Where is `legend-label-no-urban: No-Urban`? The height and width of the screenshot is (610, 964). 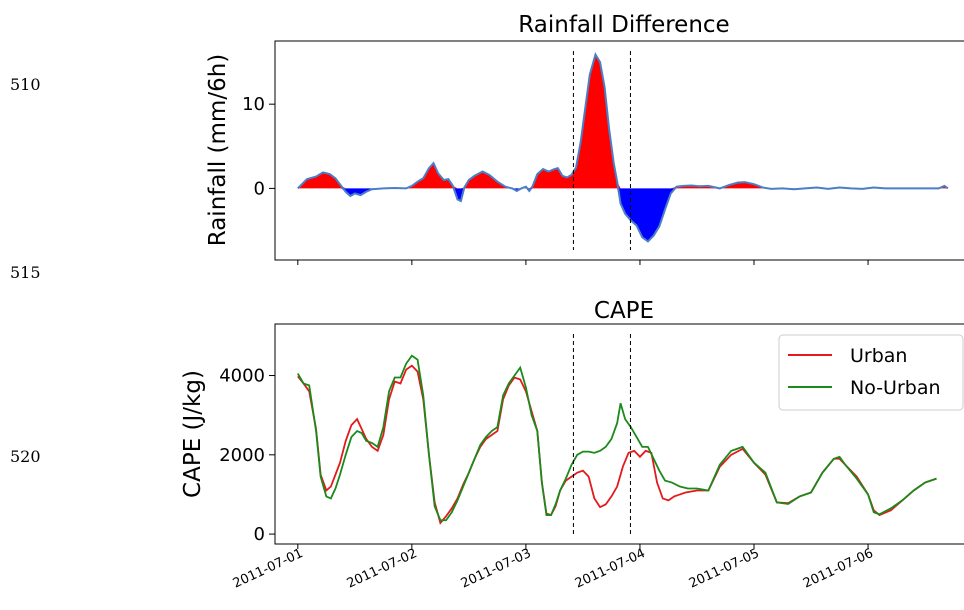 legend-label-no-urban: No-Urban is located at coordinates (895, 388).